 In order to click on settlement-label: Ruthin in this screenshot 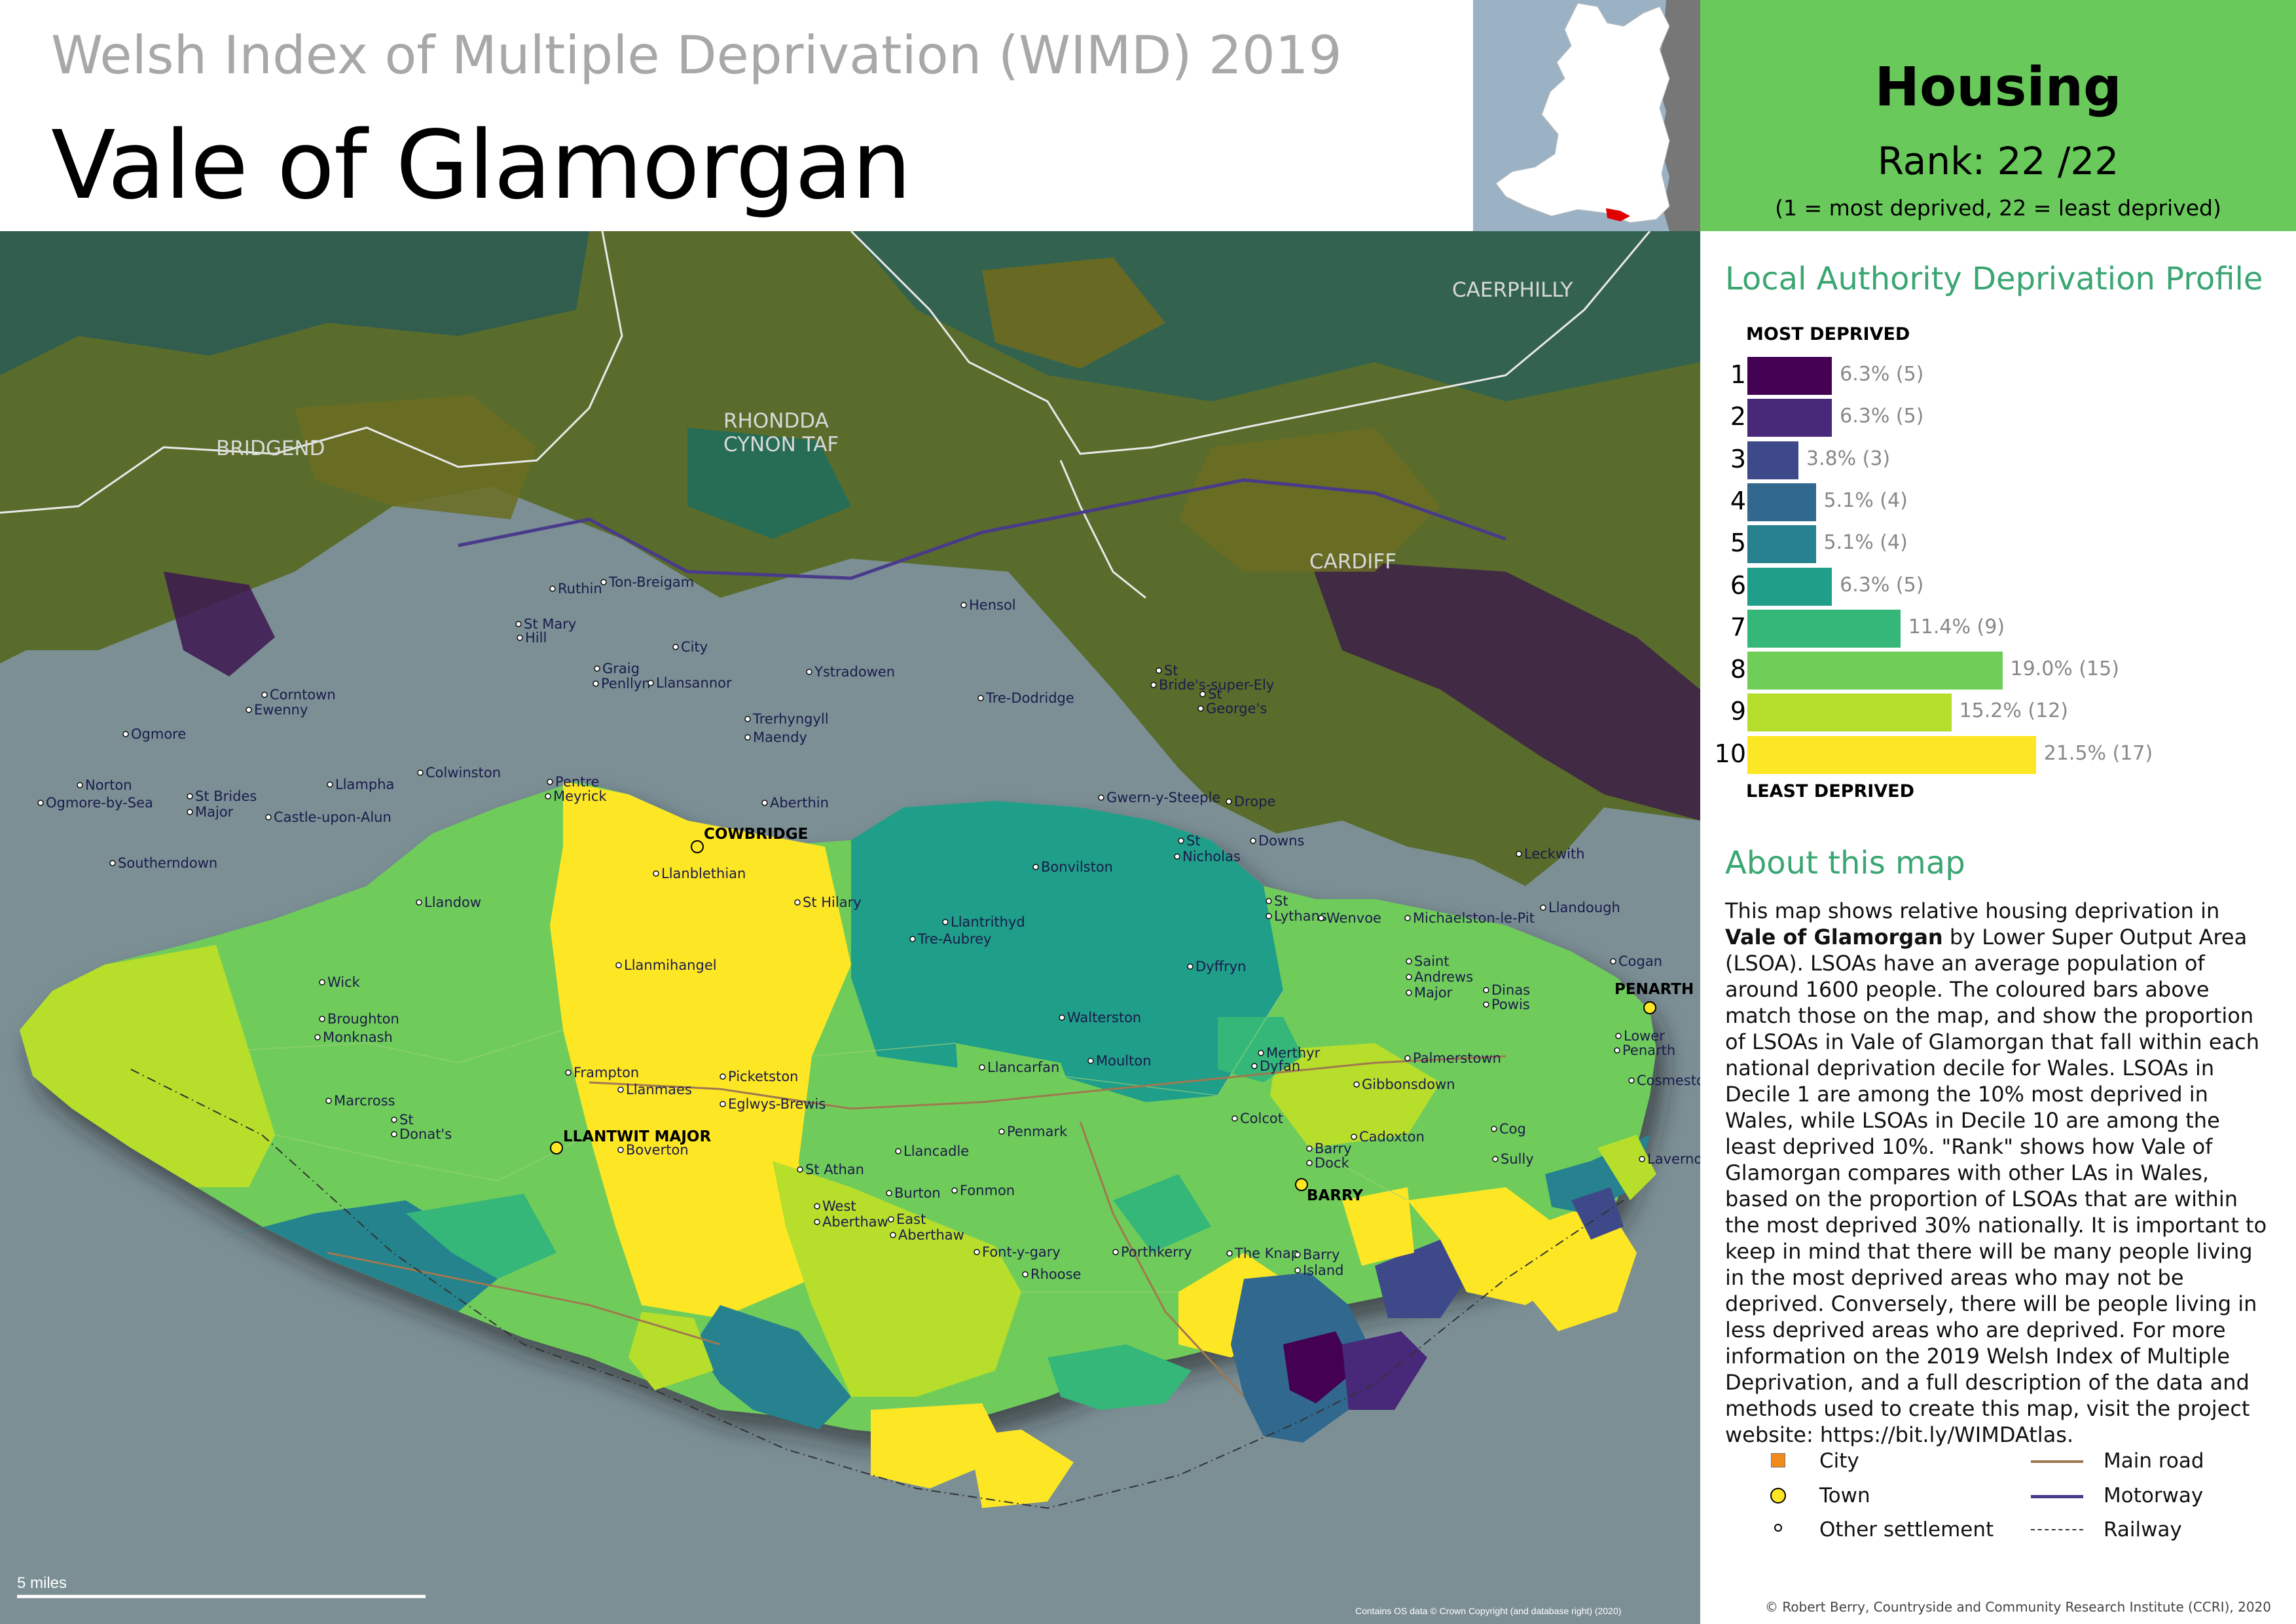, I will do `click(580, 589)`.